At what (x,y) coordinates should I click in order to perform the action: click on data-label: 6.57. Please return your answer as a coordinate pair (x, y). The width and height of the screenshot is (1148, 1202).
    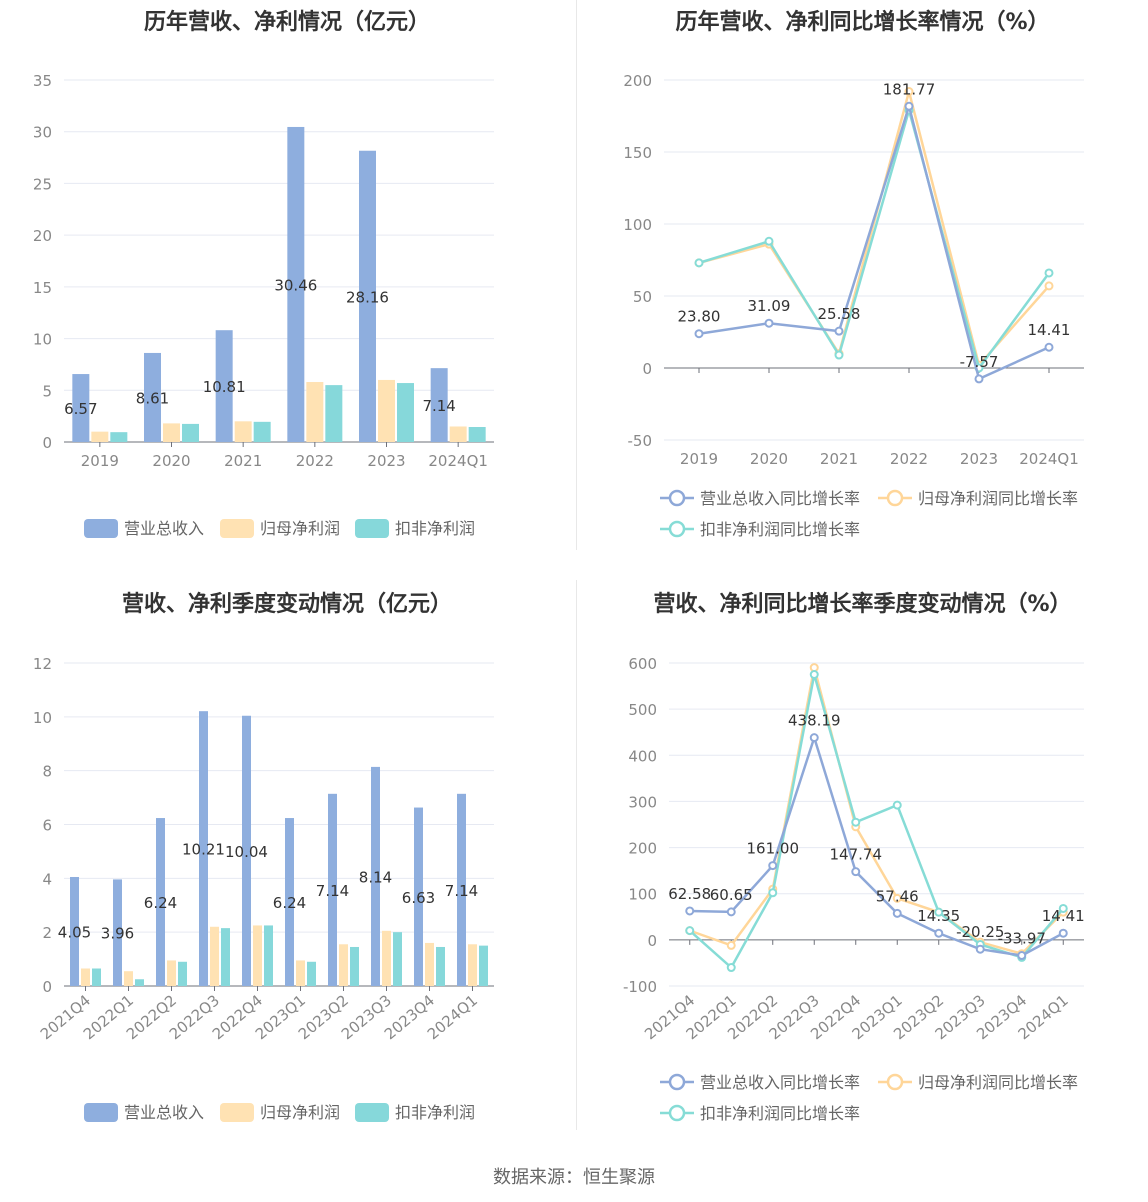
    Looking at the image, I should click on (80, 409).